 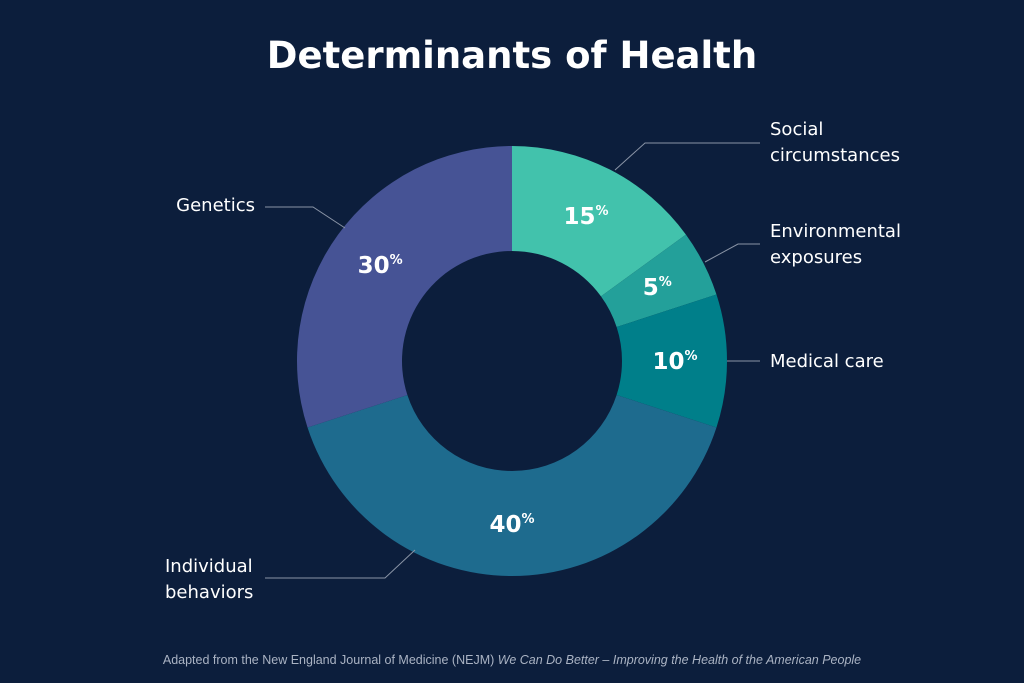 I want to click on slice-category-label: Environmental, so click(x=835, y=231).